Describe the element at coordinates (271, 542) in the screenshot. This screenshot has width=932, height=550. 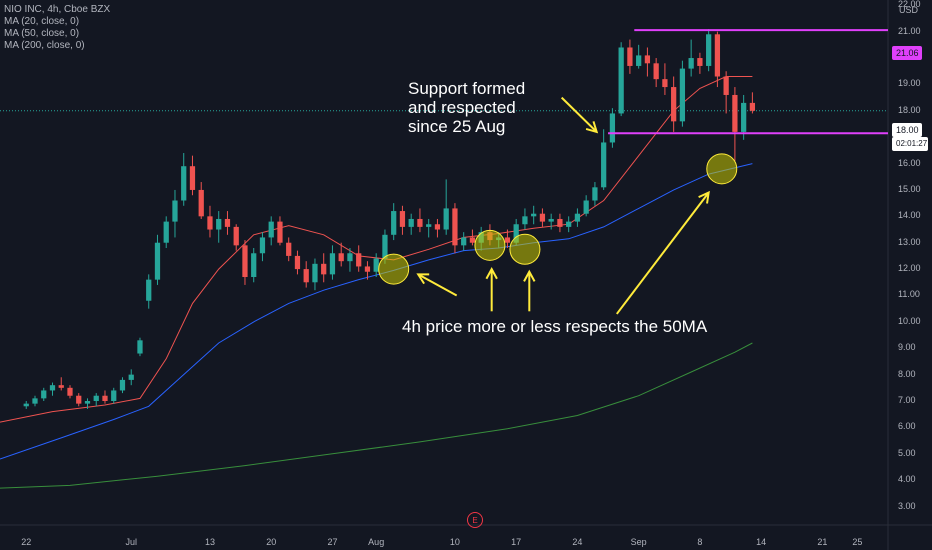
I see `time-axis-label: 20` at that location.